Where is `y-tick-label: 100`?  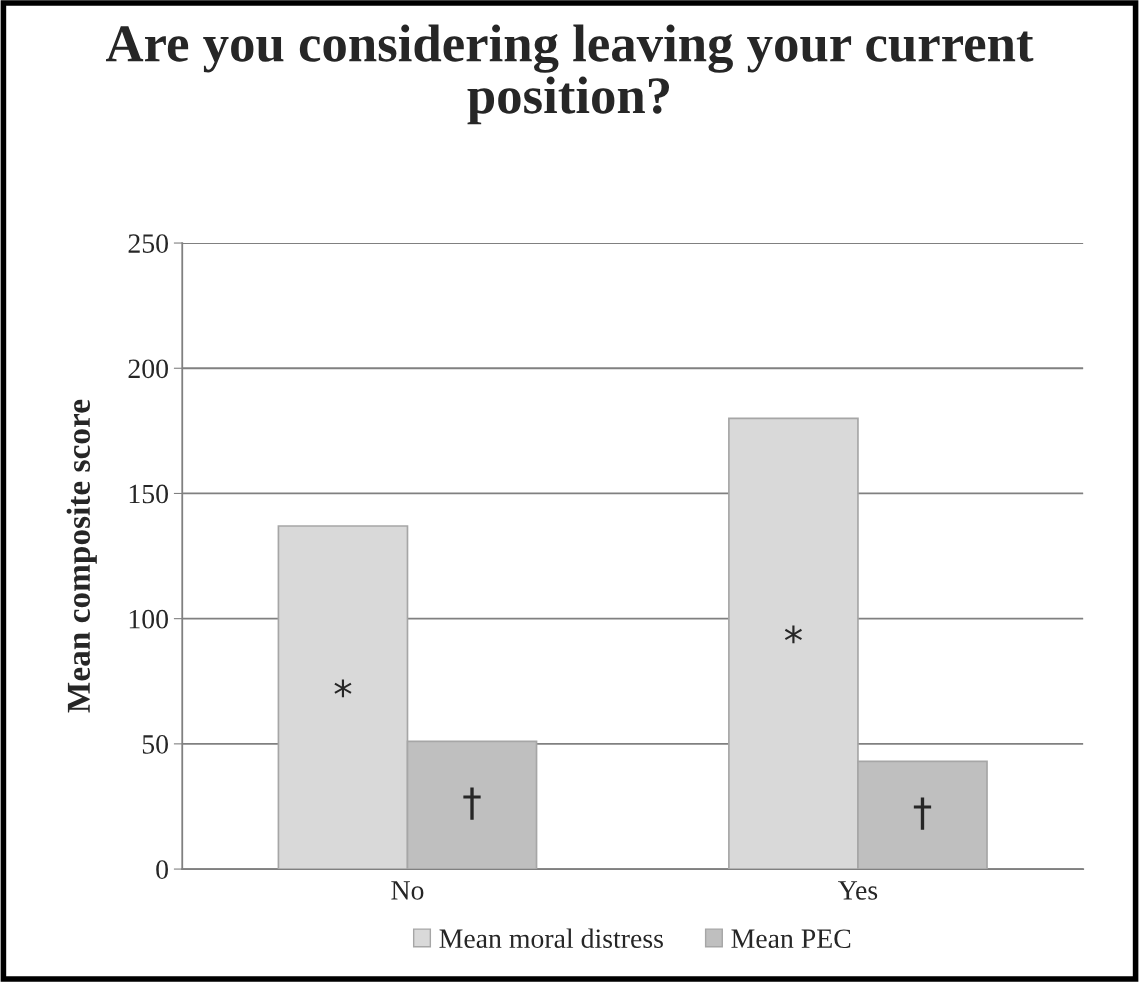
y-tick-label: 100 is located at coordinates (148, 619).